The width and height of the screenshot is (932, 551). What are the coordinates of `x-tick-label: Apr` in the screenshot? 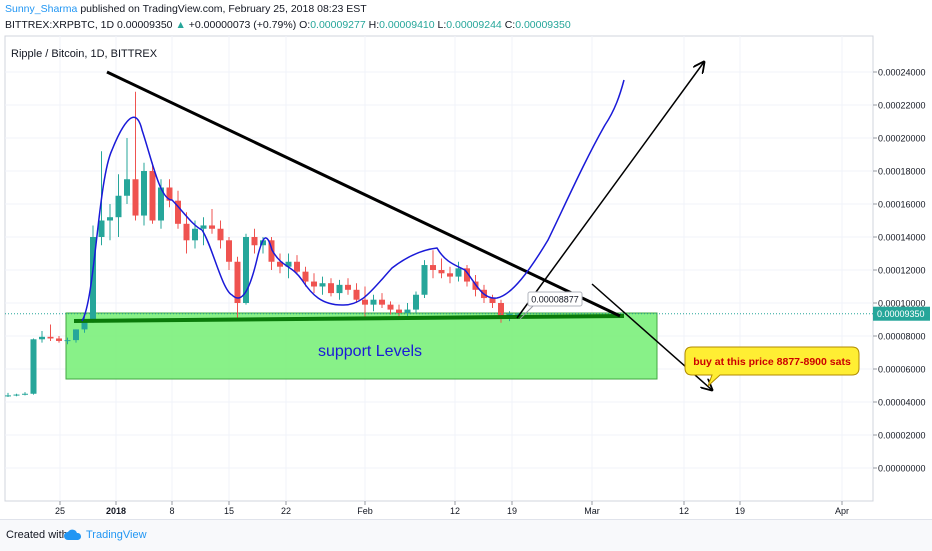 It's located at (842, 511).